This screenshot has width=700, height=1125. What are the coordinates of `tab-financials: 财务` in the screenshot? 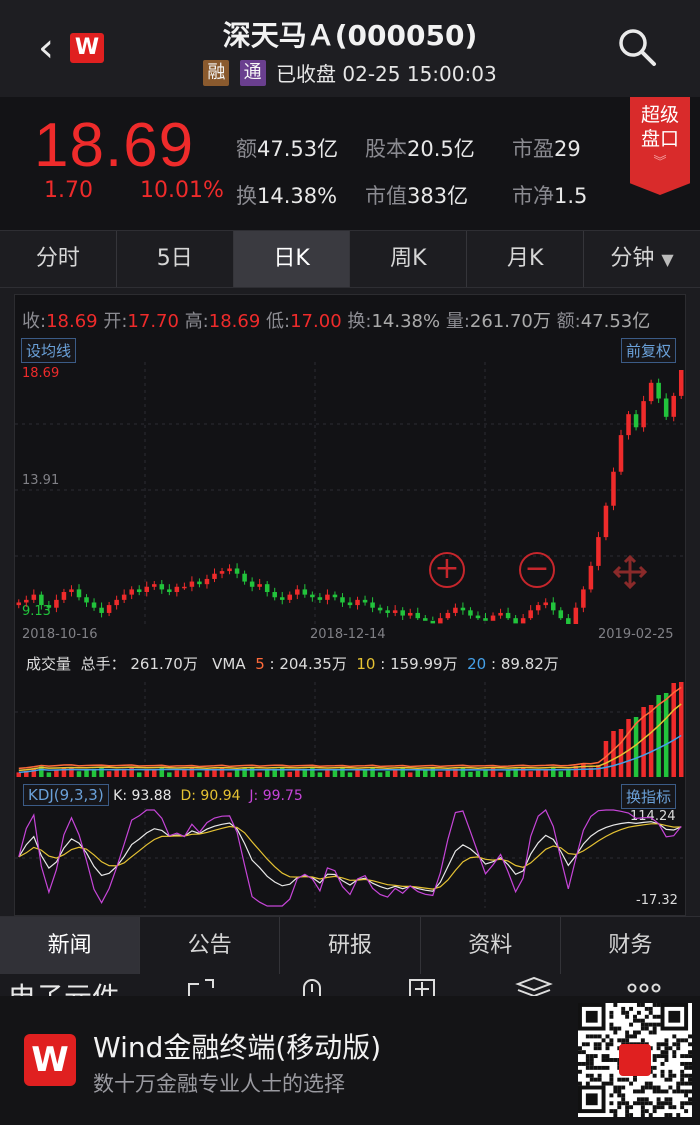 It's located at (630, 945).